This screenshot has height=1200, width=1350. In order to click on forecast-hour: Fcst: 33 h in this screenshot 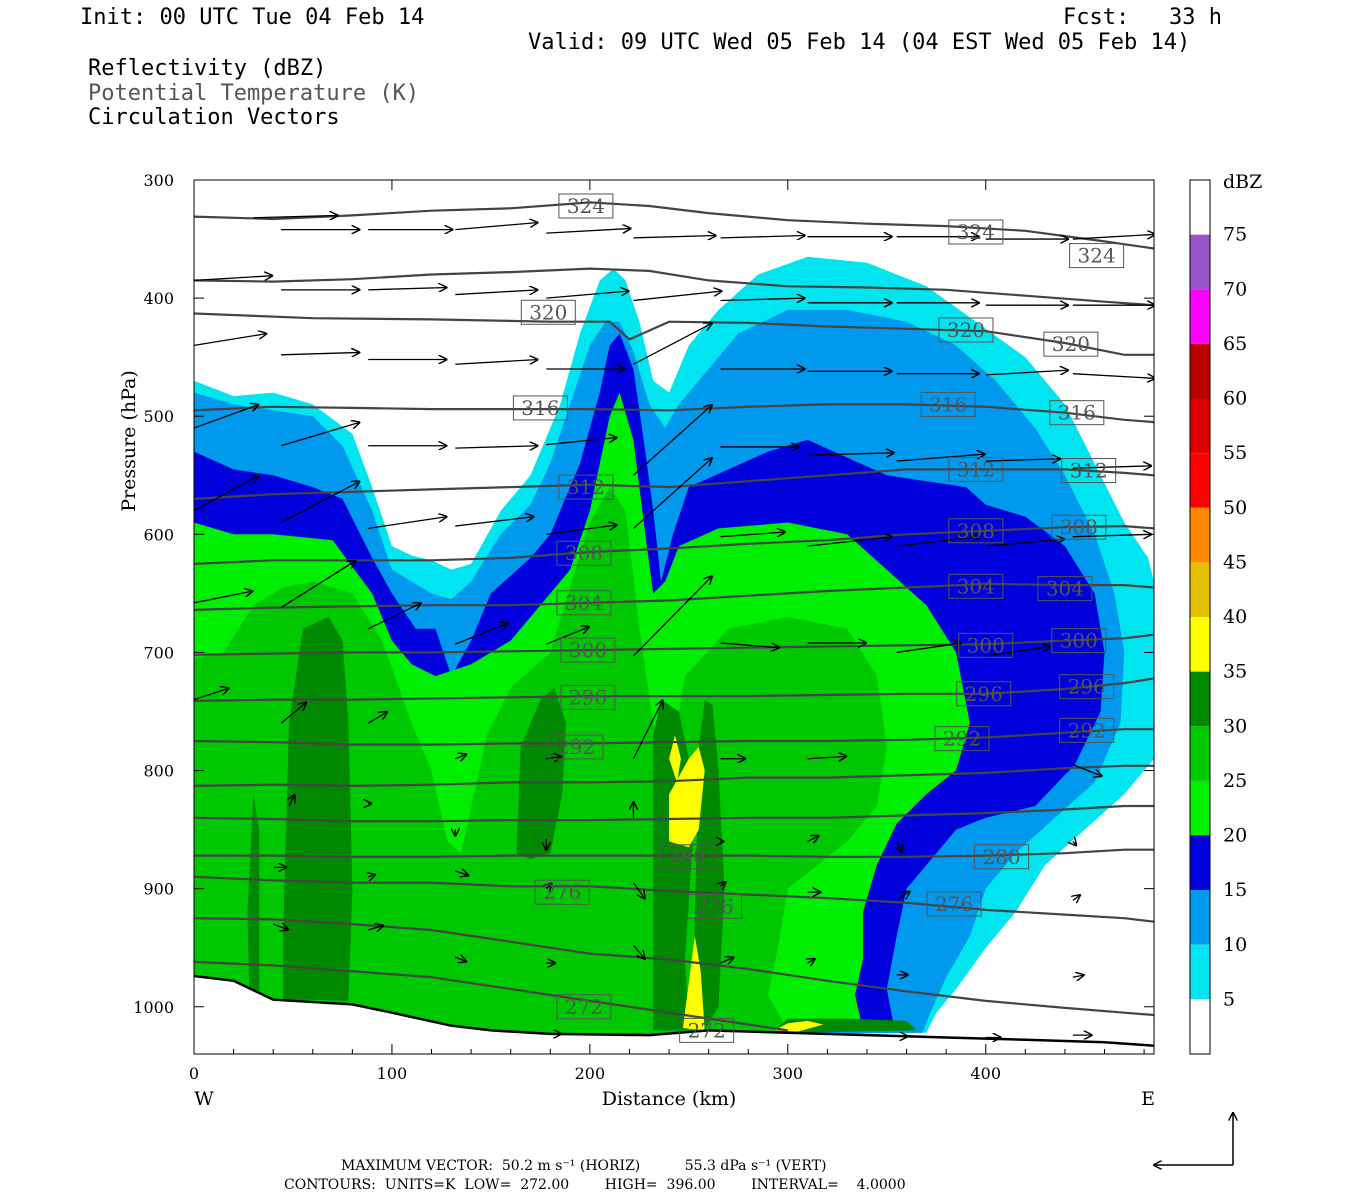, I will do `click(1142, 17)`.